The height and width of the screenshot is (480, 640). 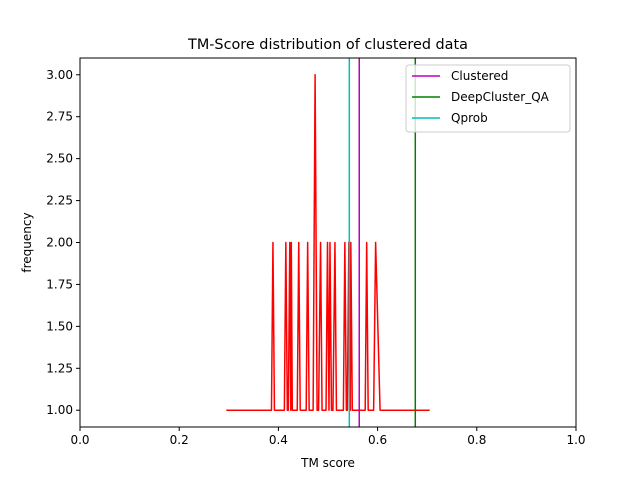 I want to click on x-tick-label: 0.6, so click(x=377, y=440).